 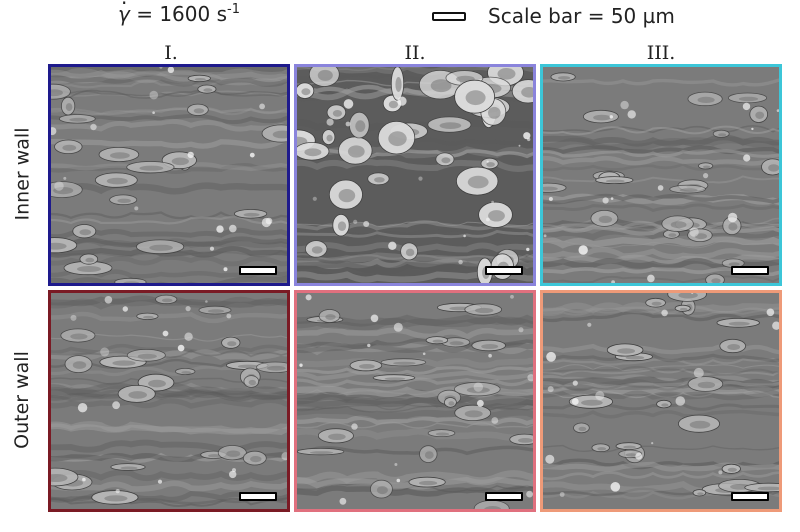 What do you see at coordinates (581, 16) in the screenshot?
I see `scale-legend-label: Scale bar = 50 µm` at bounding box center [581, 16].